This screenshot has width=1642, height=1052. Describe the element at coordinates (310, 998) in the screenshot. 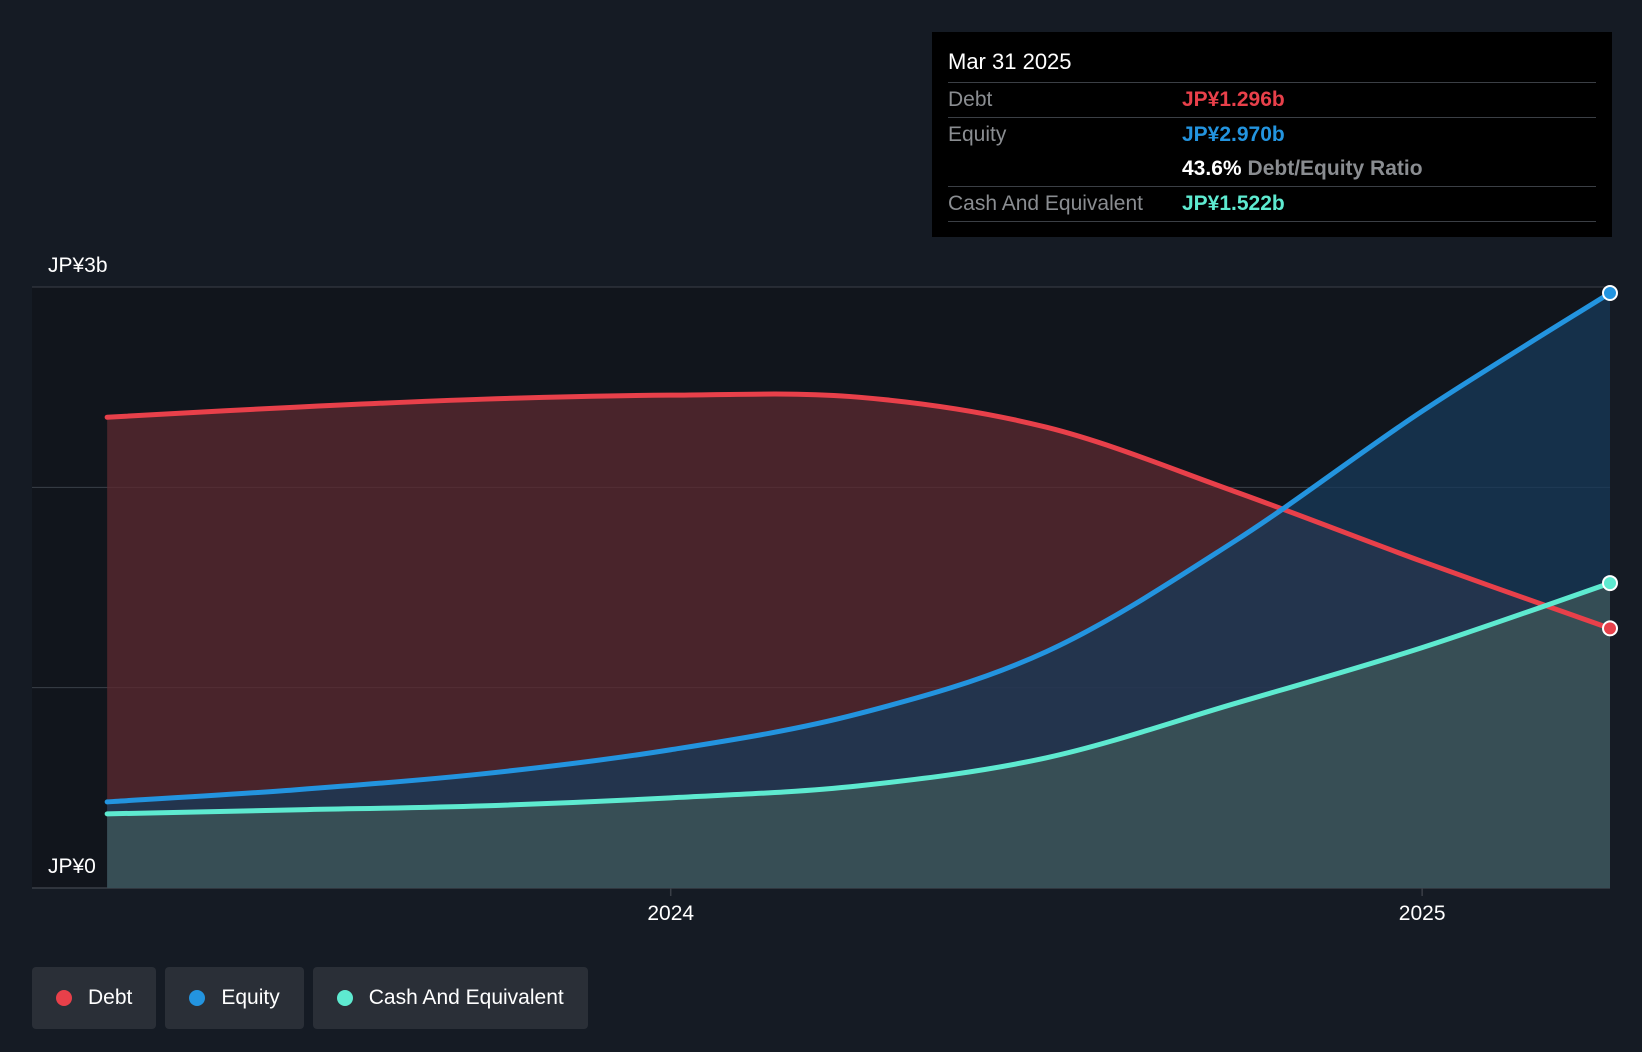

I see `legend: Debt Equity Cash And Equivalent` at that location.